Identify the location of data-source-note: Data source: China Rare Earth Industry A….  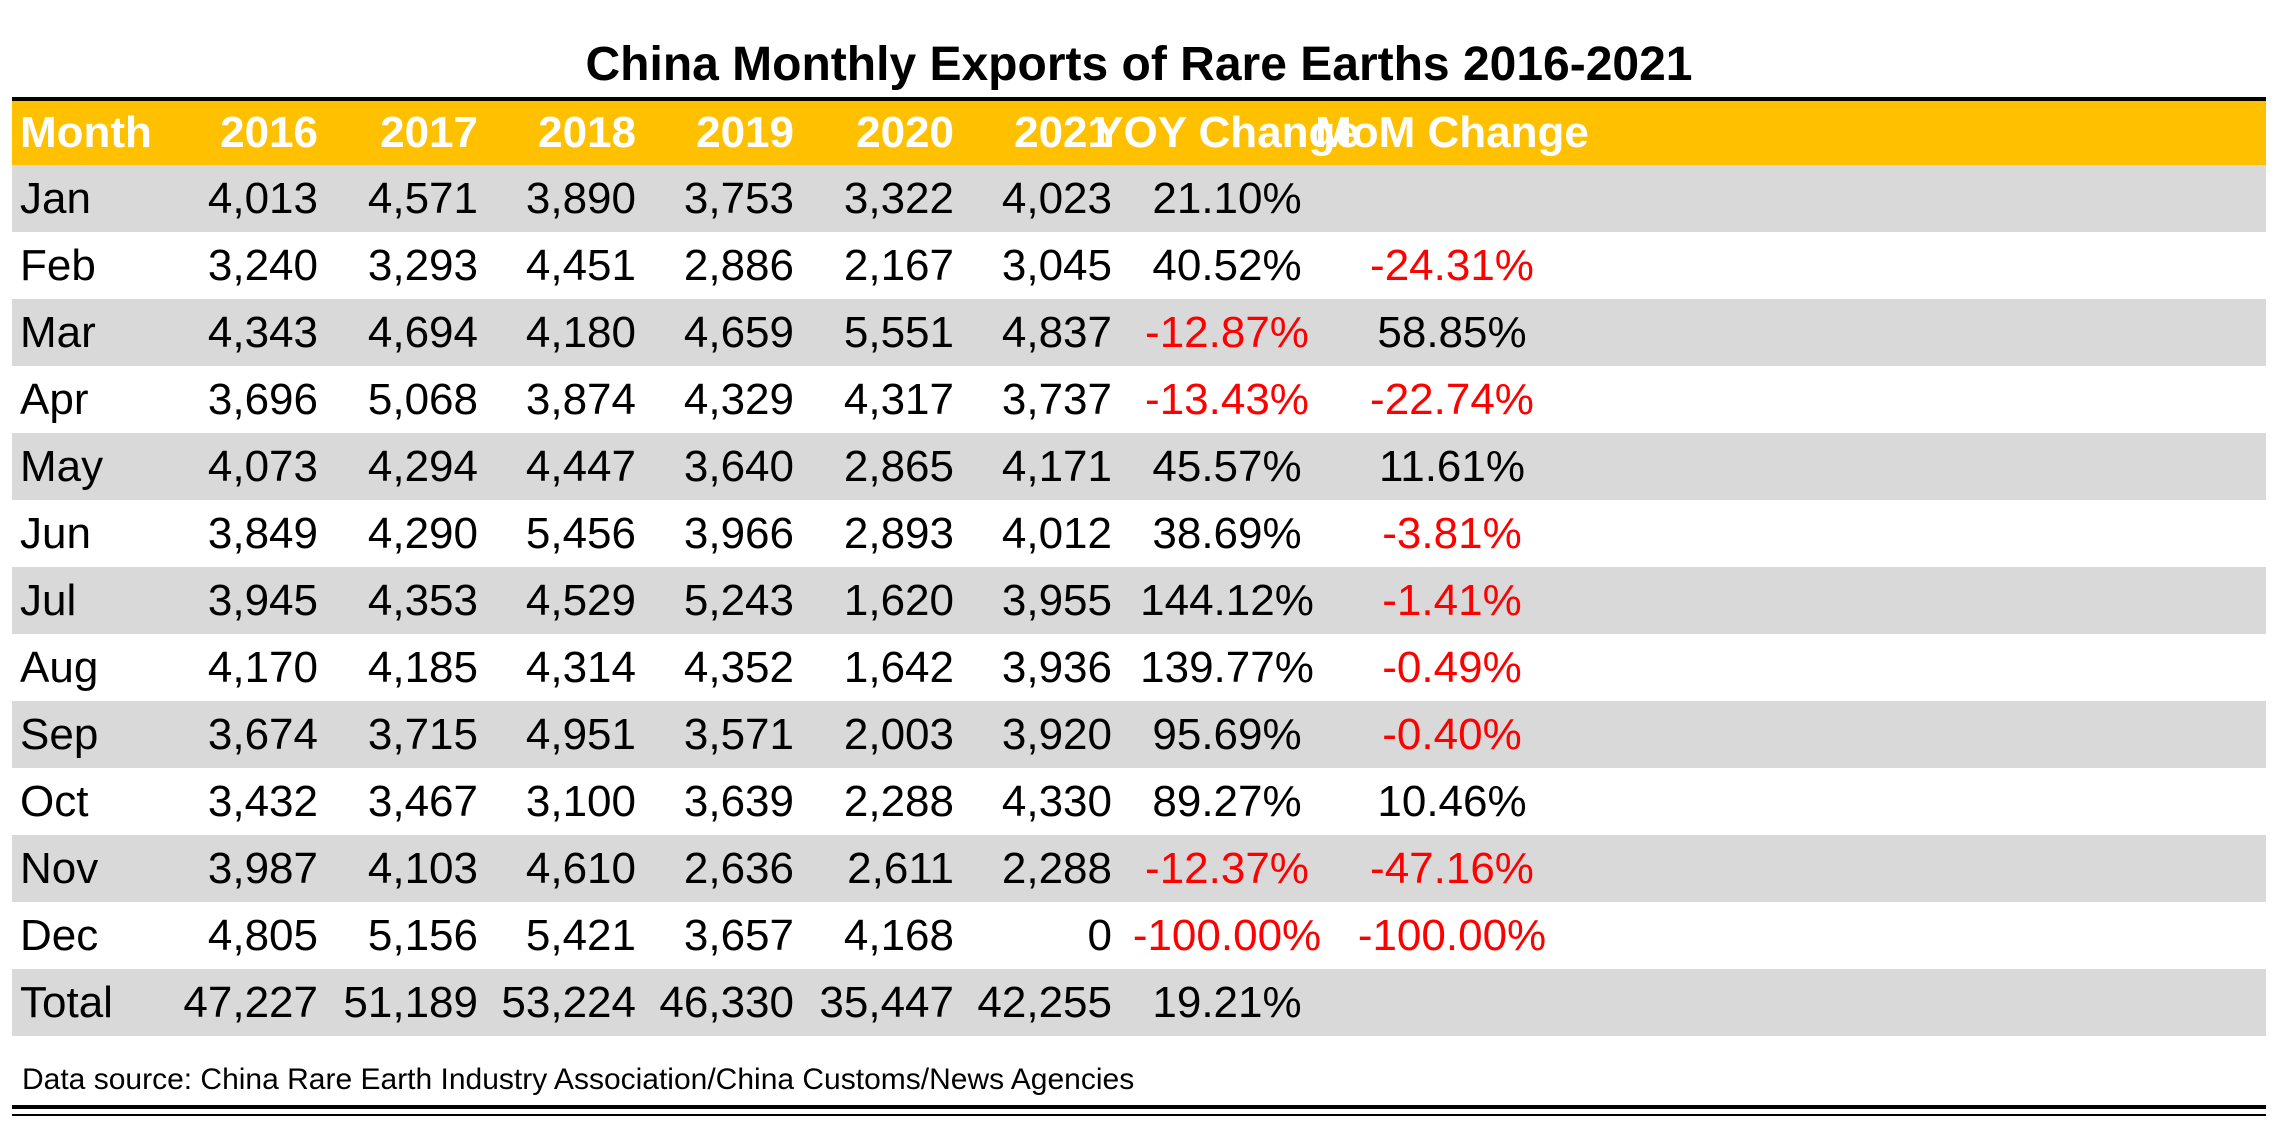
(578, 1079).